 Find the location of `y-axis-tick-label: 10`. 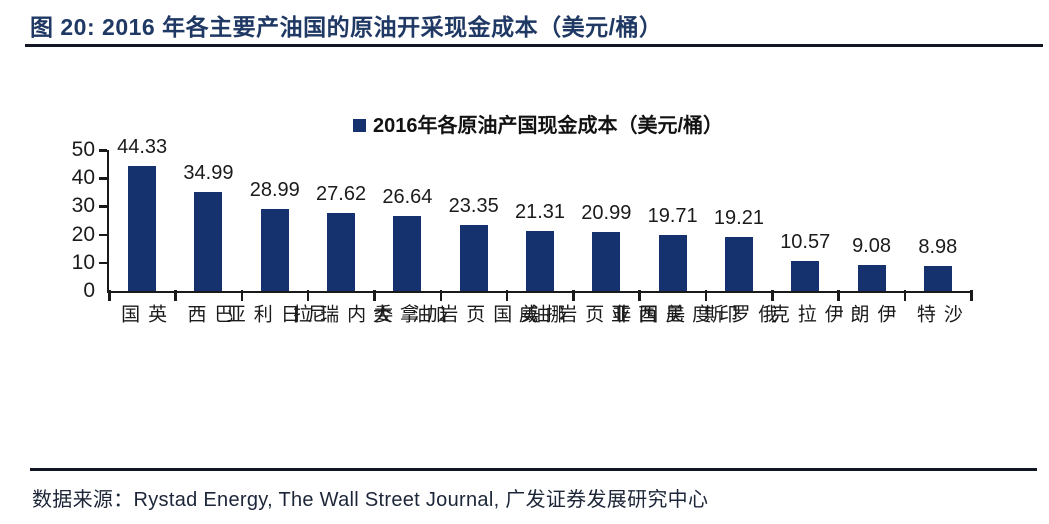

y-axis-tick-label: 10 is located at coordinates (83, 262).